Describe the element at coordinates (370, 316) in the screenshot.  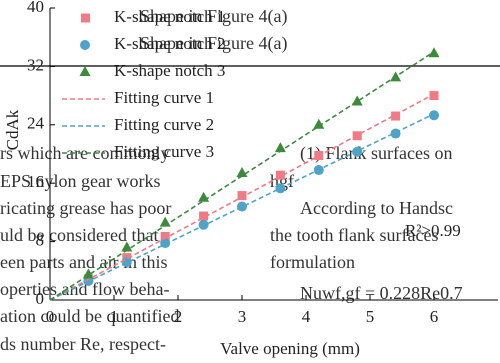
I see `x-tick-label: 5` at that location.